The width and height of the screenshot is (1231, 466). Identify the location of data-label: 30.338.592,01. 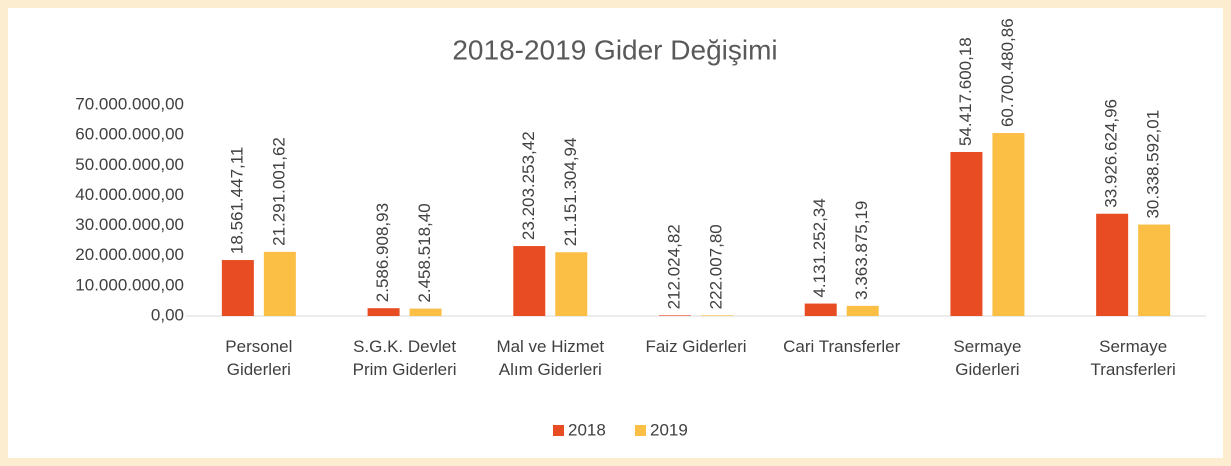
(1153, 164).